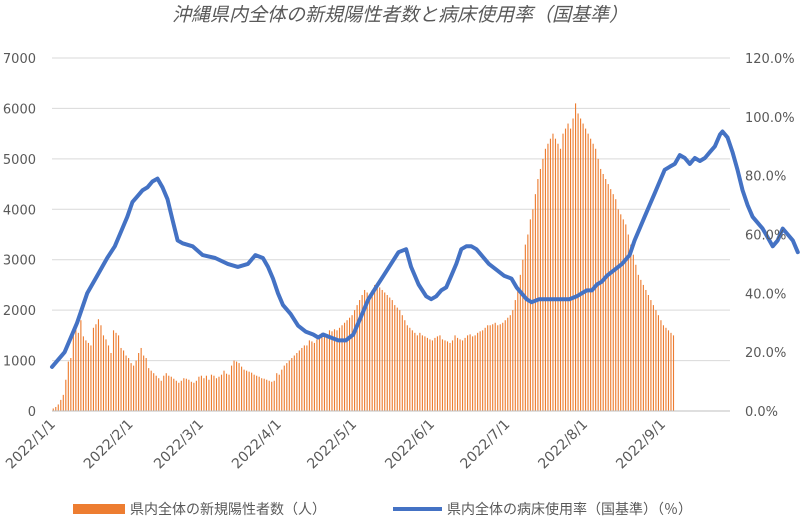 This screenshot has width=800, height=531. I want to click on y-right-tick-label: 60.0%, so click(765, 236).